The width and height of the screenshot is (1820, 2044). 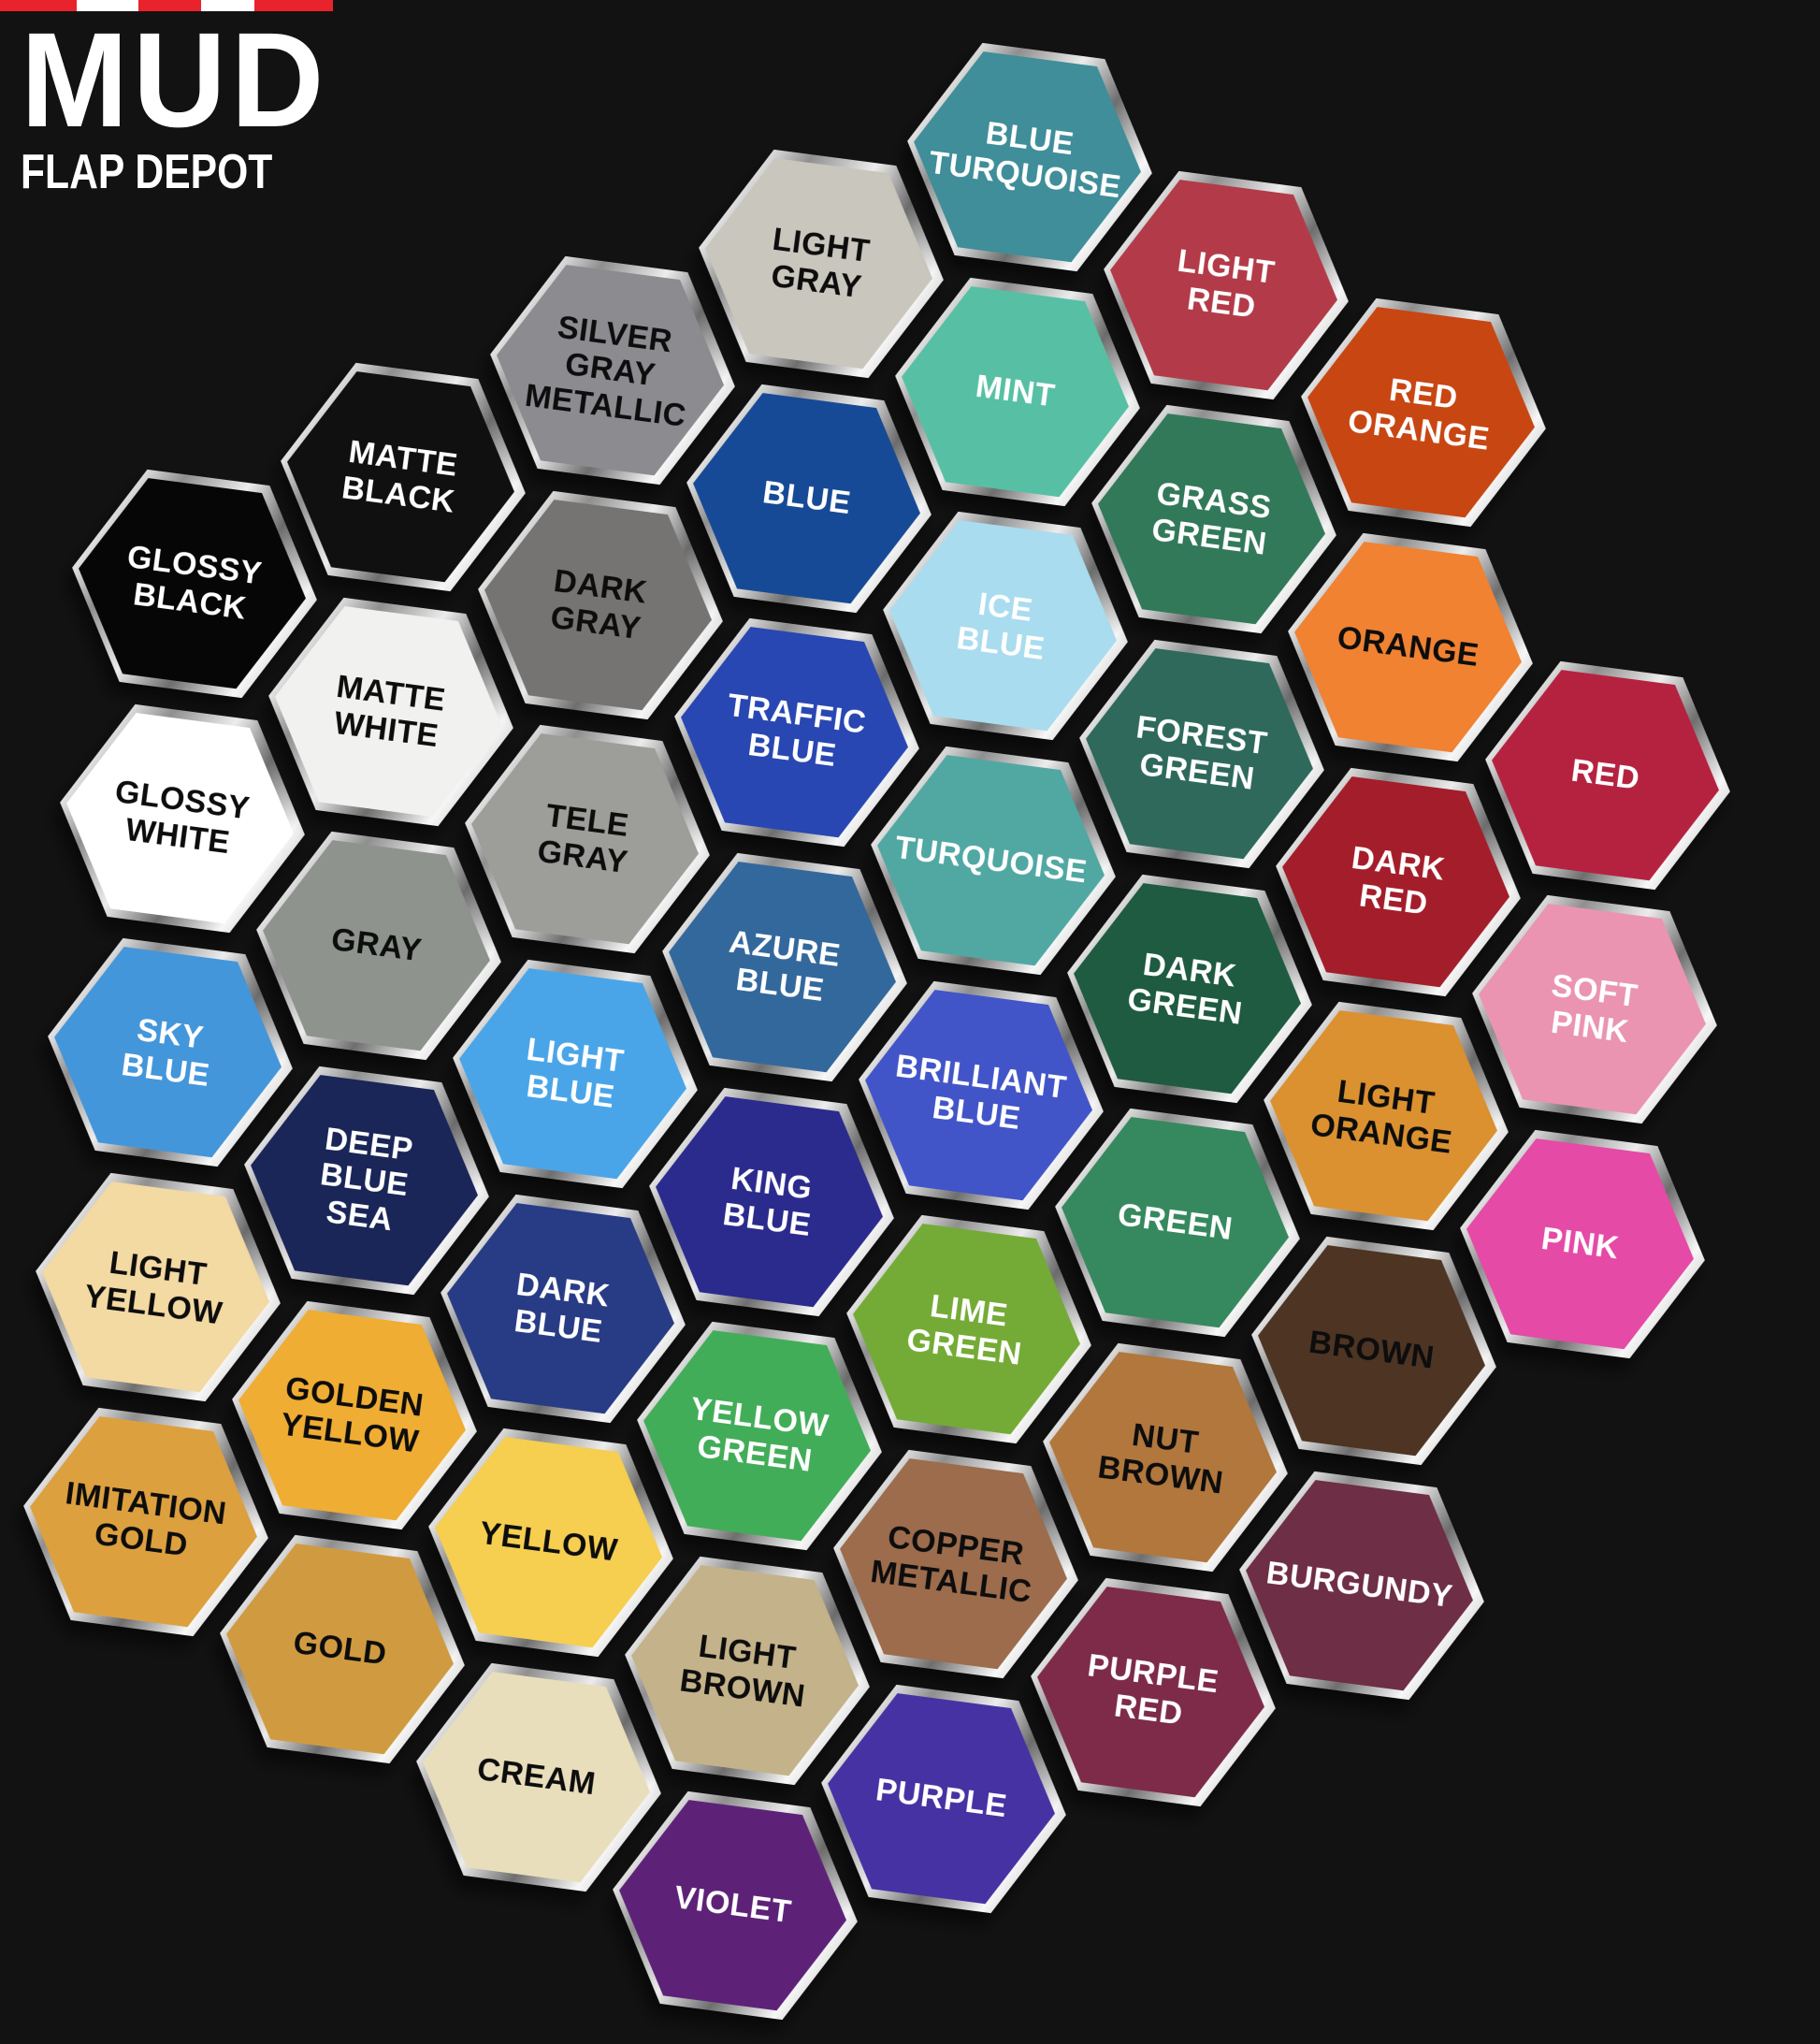 I want to click on swatch-face: RED, so click(x=1605, y=775).